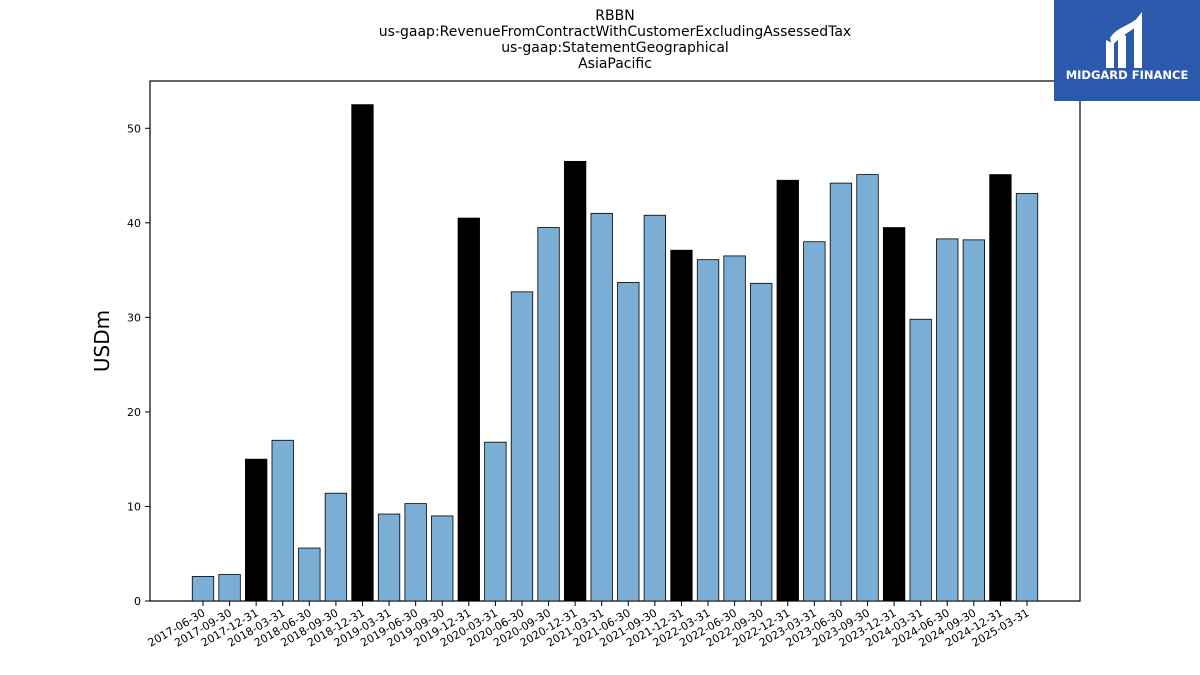 This screenshot has width=1200, height=675. I want to click on midgard-finance-logo: MIDGARD FINANCE, so click(1127, 50).